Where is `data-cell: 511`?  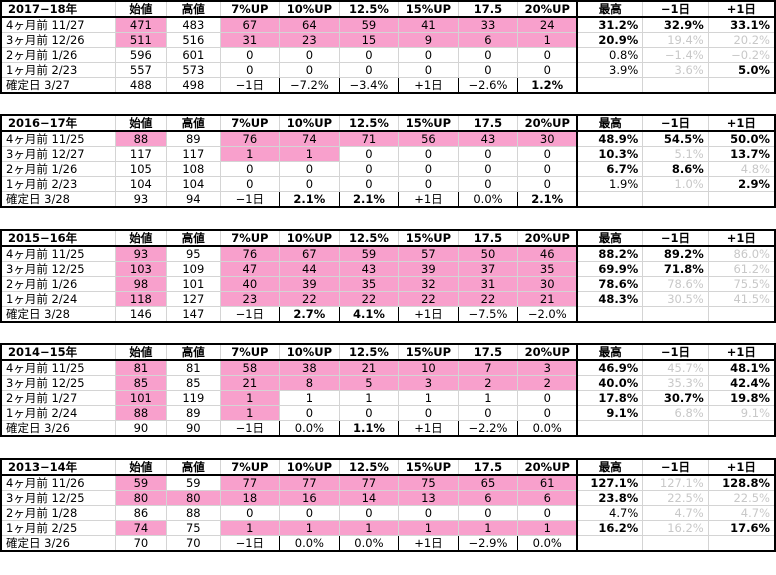 data-cell: 511 is located at coordinates (141, 40).